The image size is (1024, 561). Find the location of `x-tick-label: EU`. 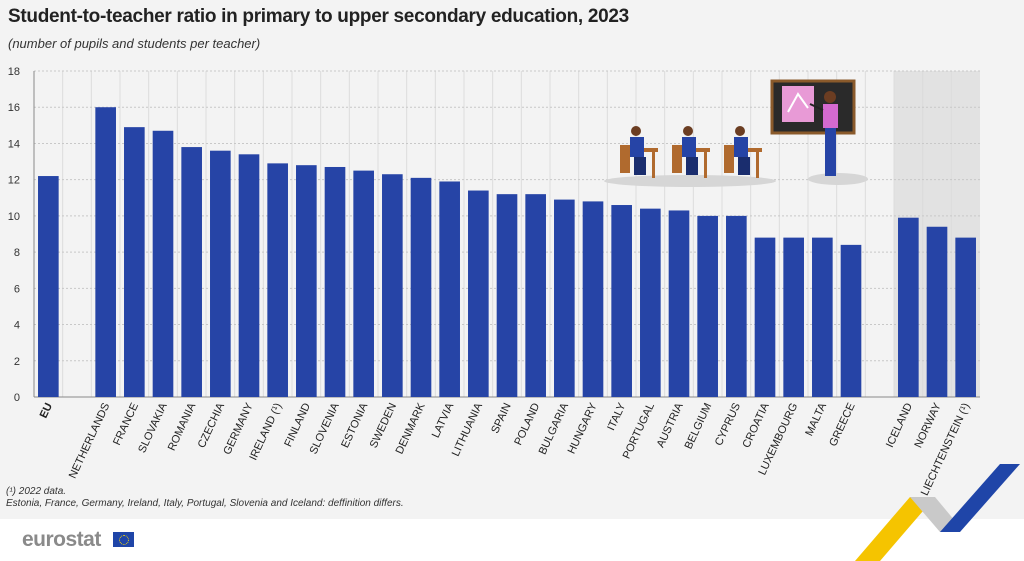

x-tick-label: EU is located at coordinates (46, 410).